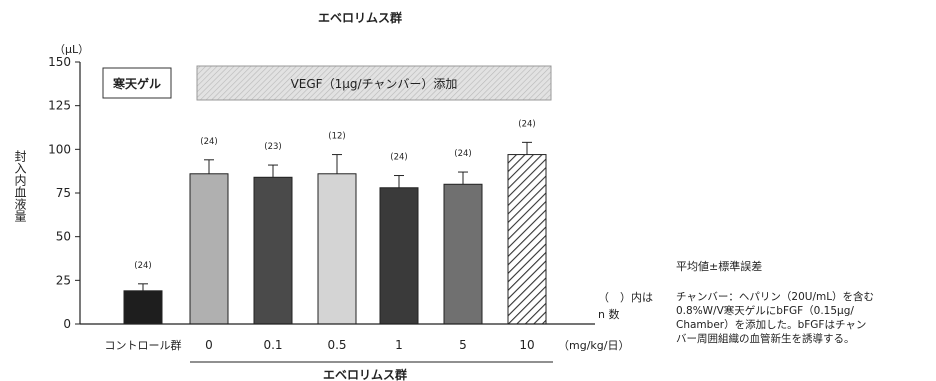 The width and height of the screenshot is (936, 381). Describe the element at coordinates (63, 280) in the screenshot. I see `y-tick-label: 25` at that location.